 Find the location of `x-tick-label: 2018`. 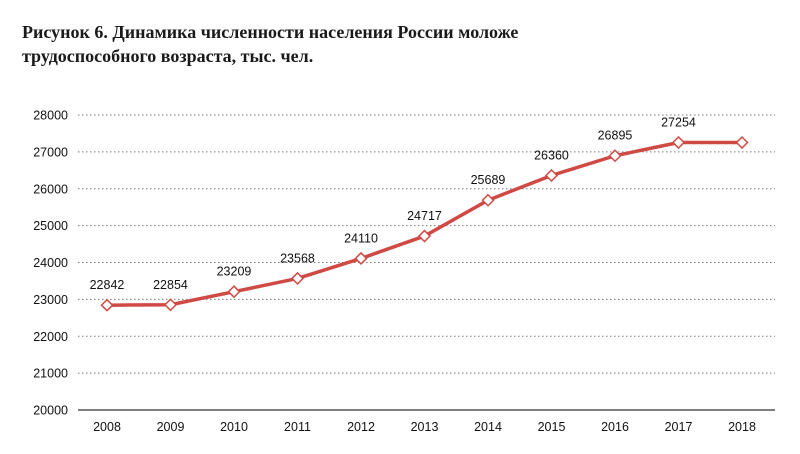

x-tick-label: 2018 is located at coordinates (742, 427).